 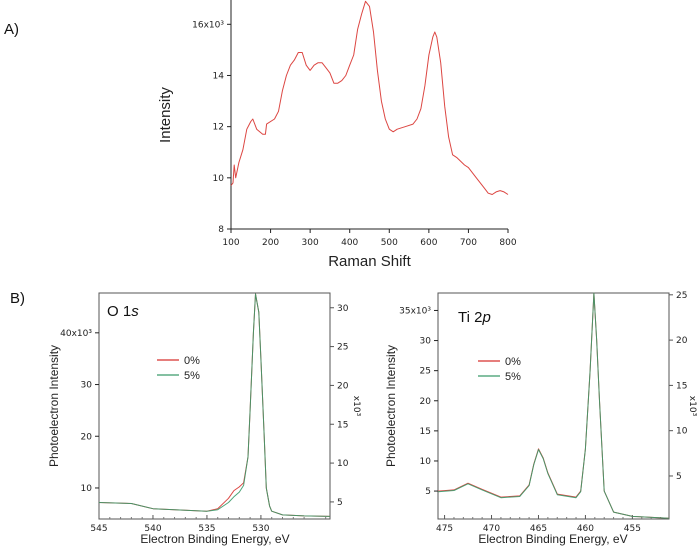 I want to click on panel-label-a: A), so click(x=11, y=29).